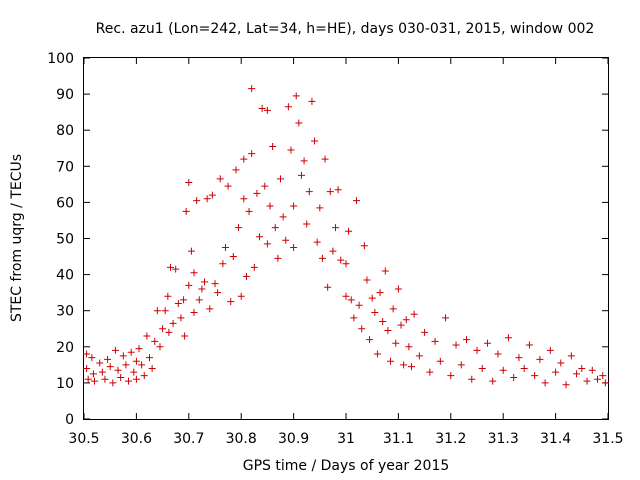 Image resolution: width=640 pixels, height=480 pixels. What do you see at coordinates (65, 348) in the screenshot?
I see `y-tick-label: 20` at bounding box center [65, 348].